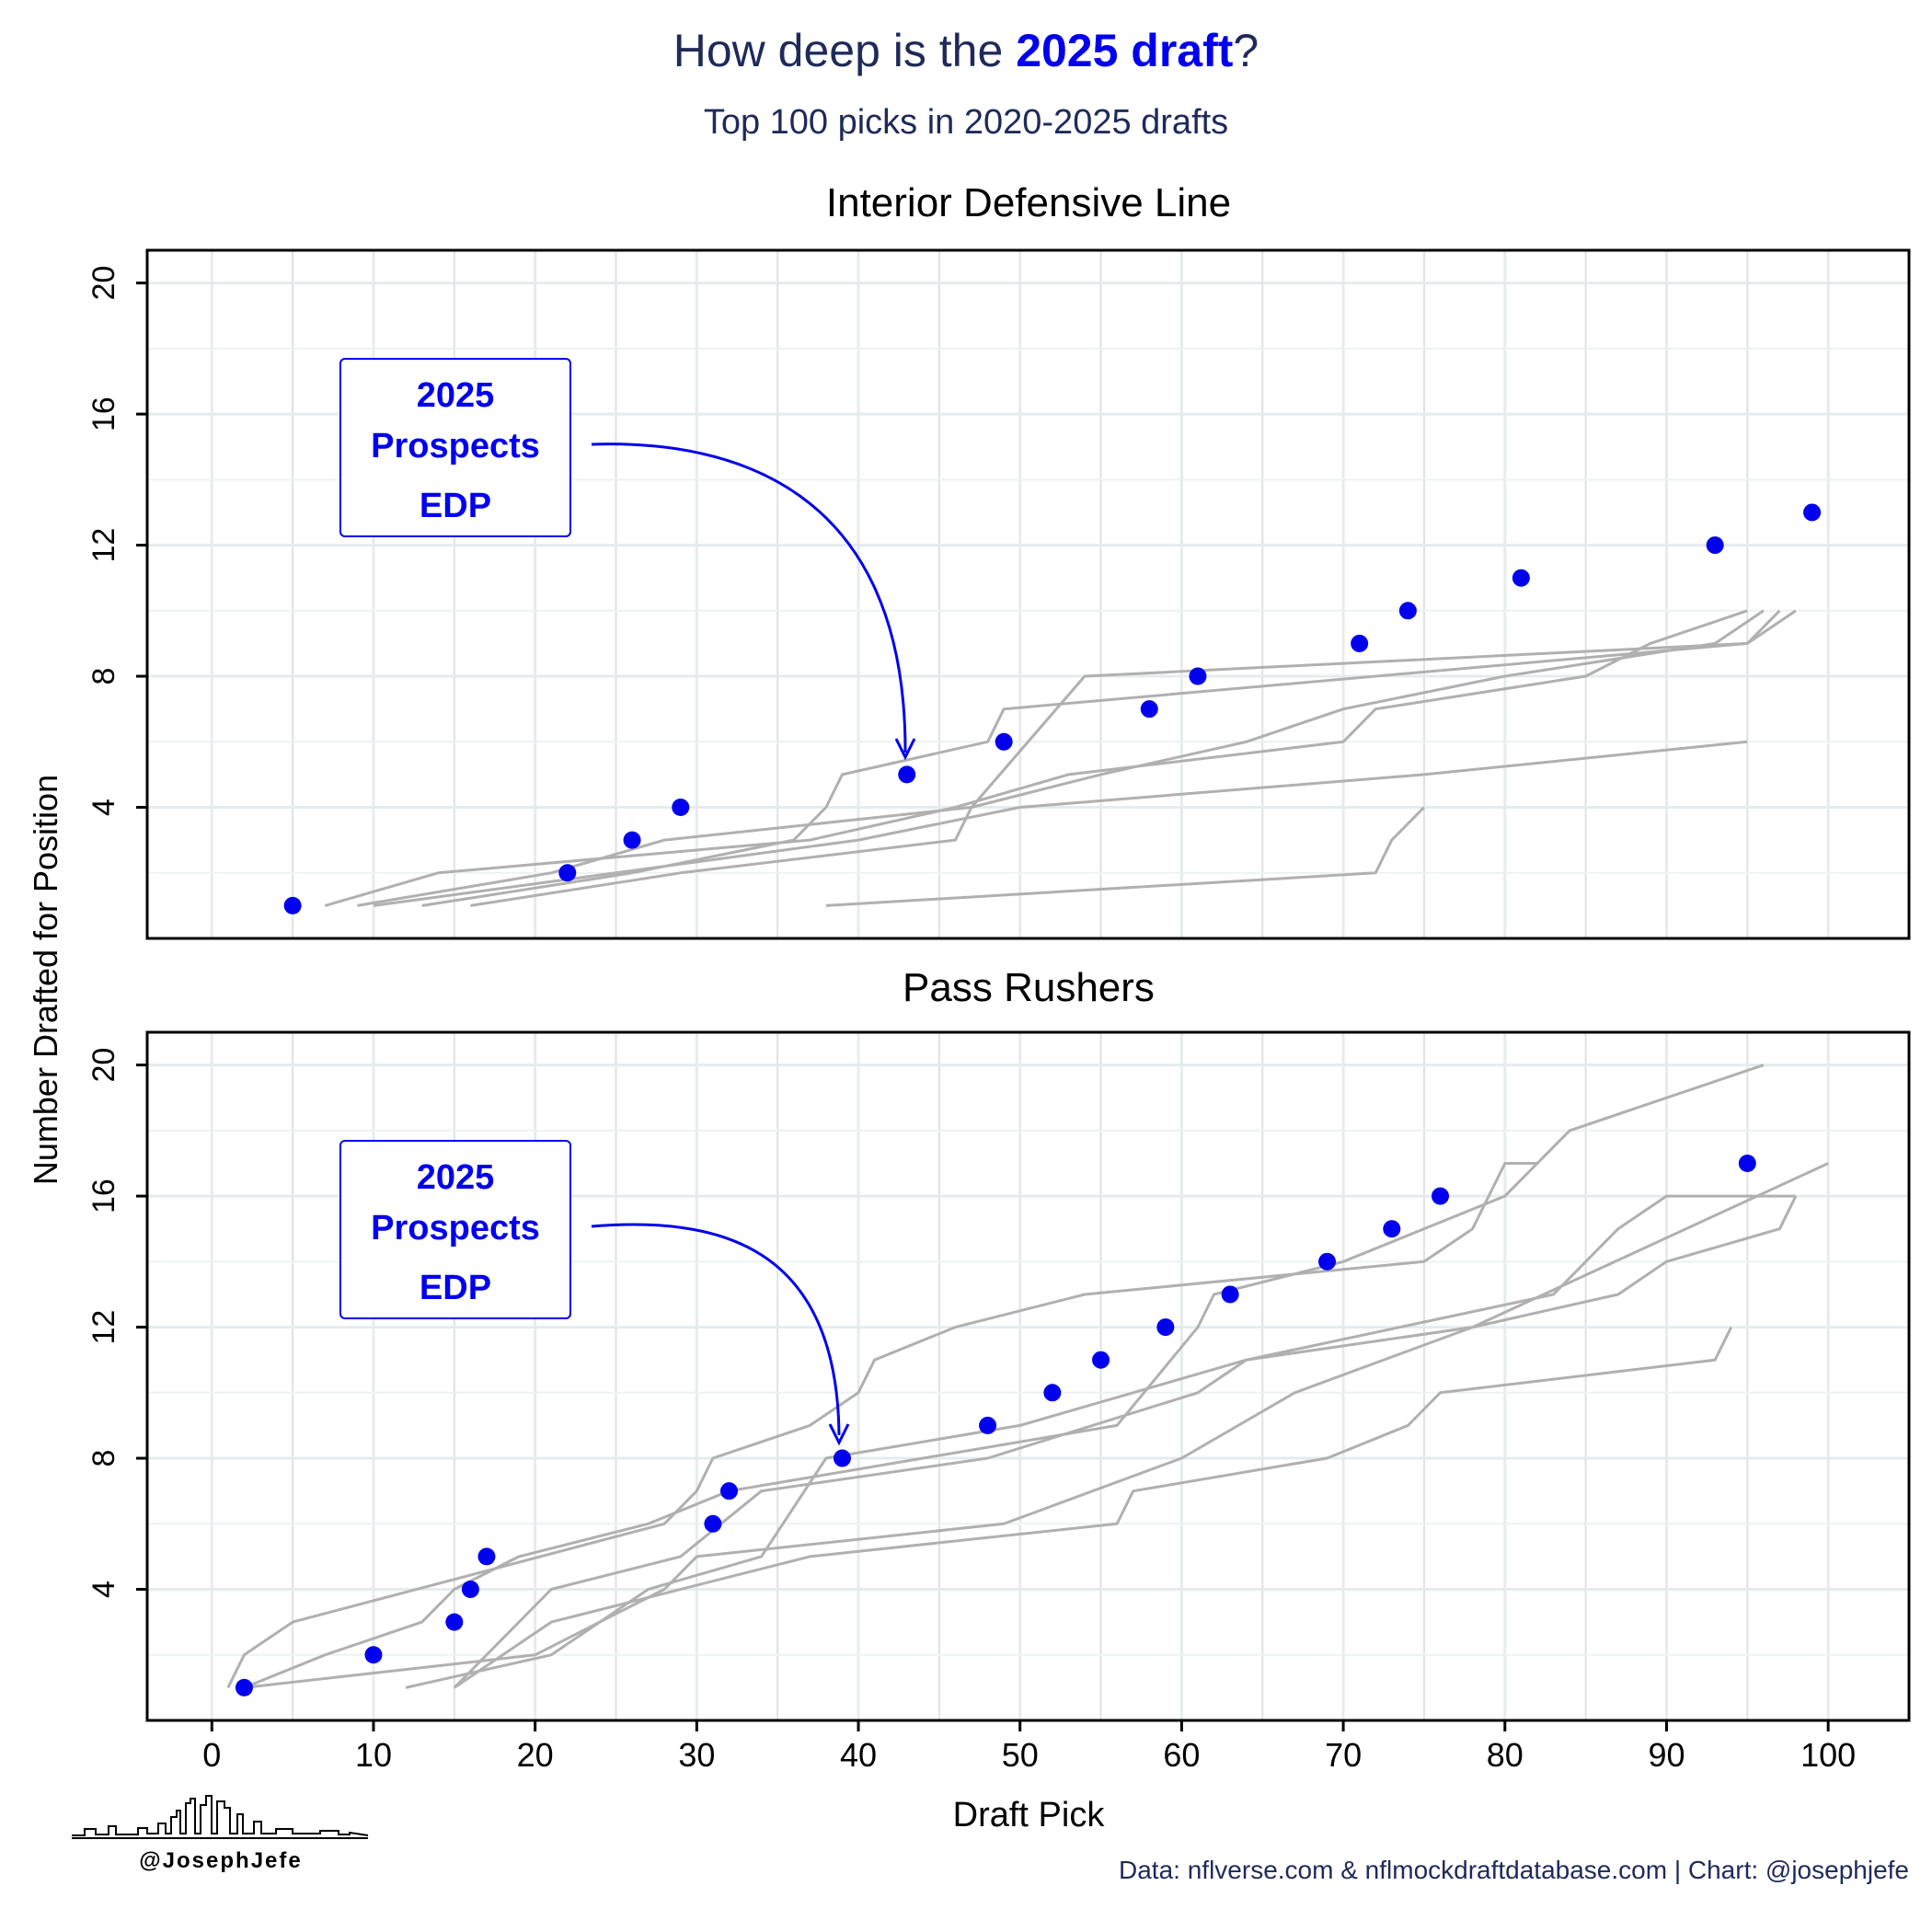 This screenshot has width=1932, height=1932. Describe the element at coordinates (220, 1860) in the screenshot. I see `logo-handle: @JosephJefe` at that location.